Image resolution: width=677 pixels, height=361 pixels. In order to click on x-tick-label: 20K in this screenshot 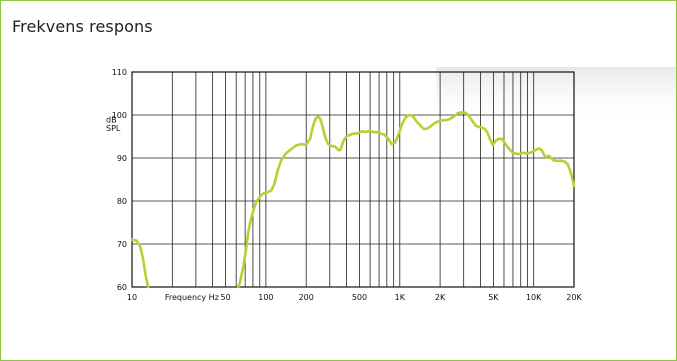, I will do `click(574, 297)`.